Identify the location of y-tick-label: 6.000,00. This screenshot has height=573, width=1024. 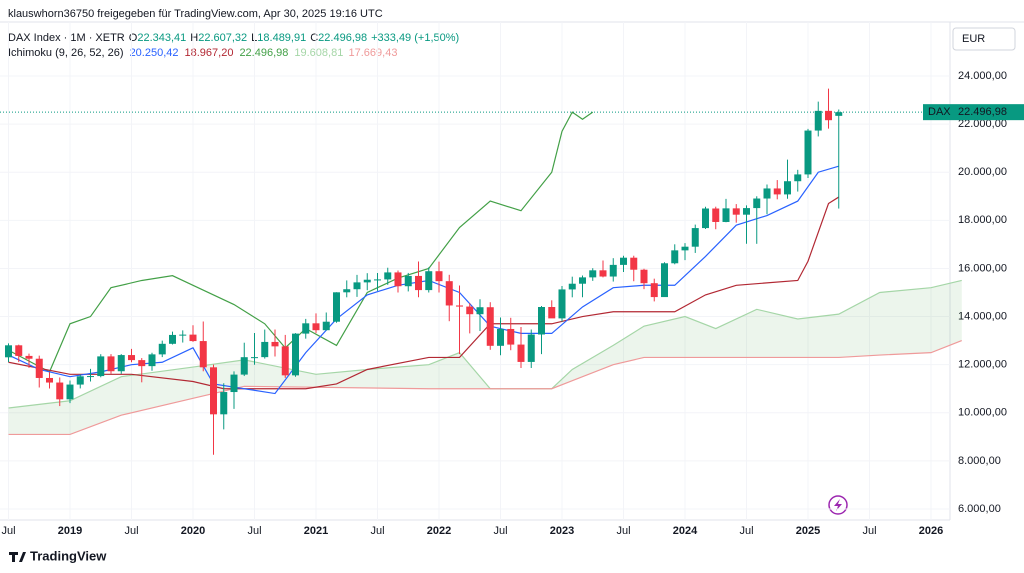
(979, 509).